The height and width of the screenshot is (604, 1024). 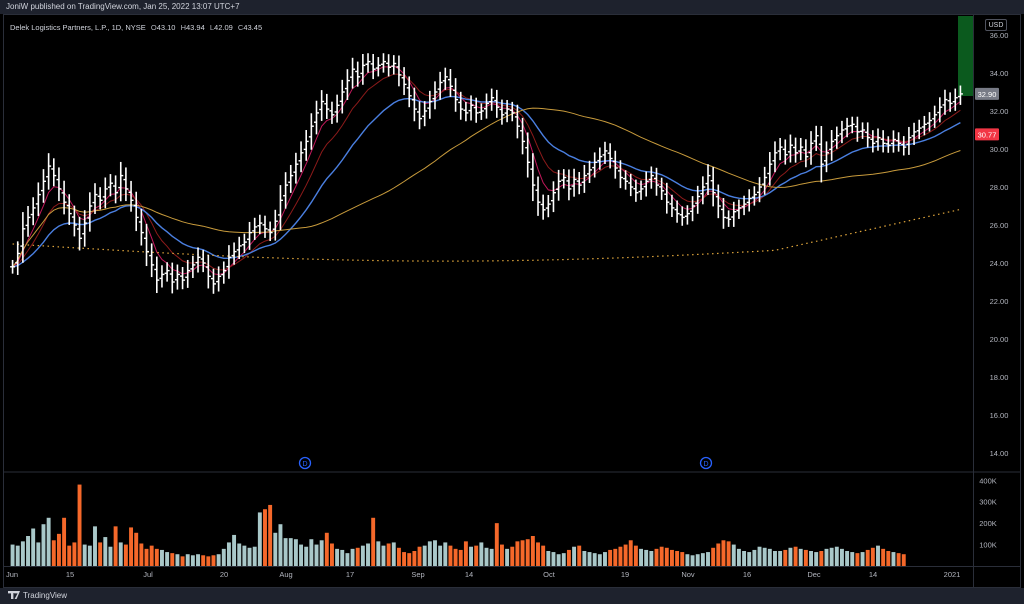 I want to click on y-tick-label: 24.00, so click(x=999, y=263).